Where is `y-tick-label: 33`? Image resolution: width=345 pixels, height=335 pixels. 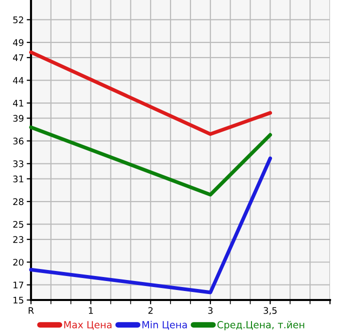
y-tick-label: 33 is located at coordinates (18, 164).